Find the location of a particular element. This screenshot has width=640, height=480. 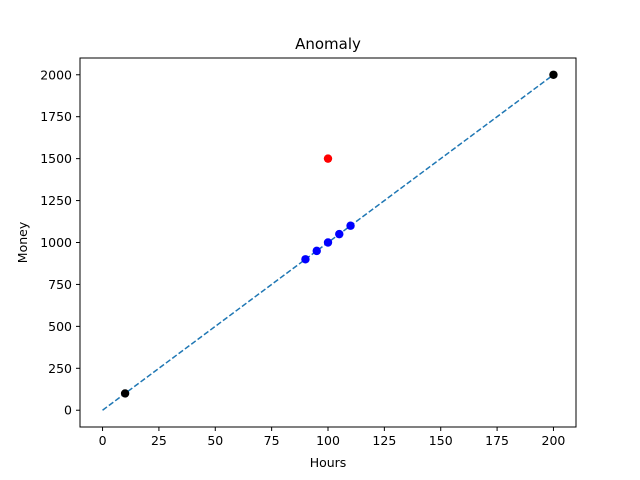

x-tick-label: 125 is located at coordinates (384, 440).